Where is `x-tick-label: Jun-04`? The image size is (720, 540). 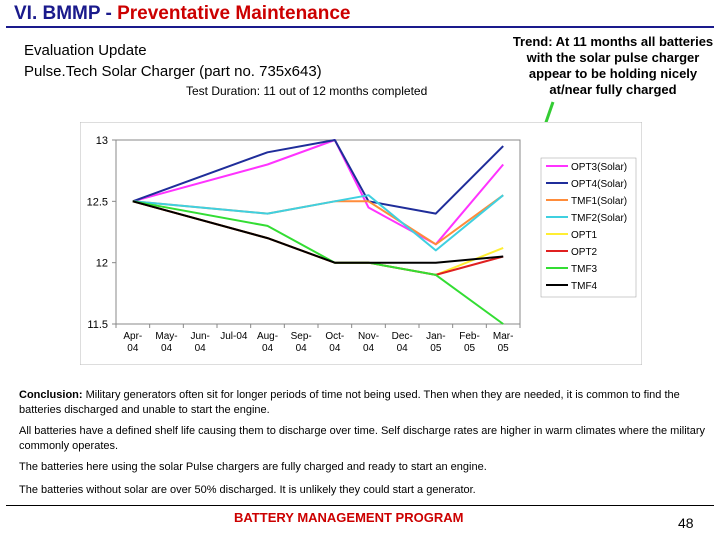 x-tick-label: Jun-04 is located at coordinates (199, 342).